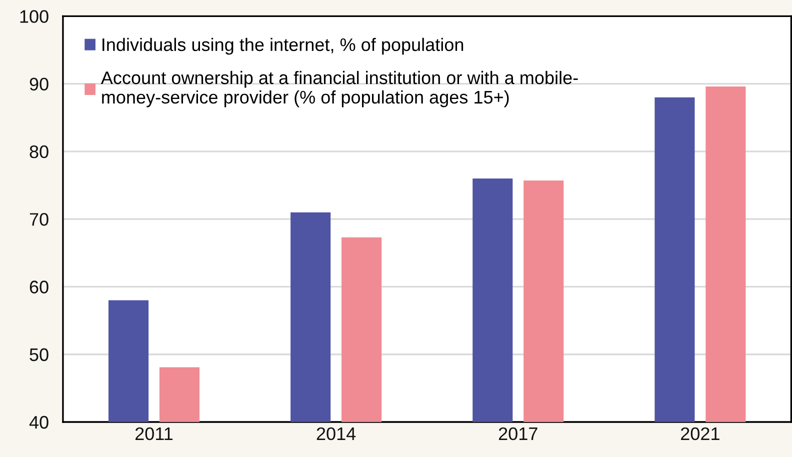 Image resolution: width=792 pixels, height=457 pixels. I want to click on y-tick-label: 60, so click(39, 287).